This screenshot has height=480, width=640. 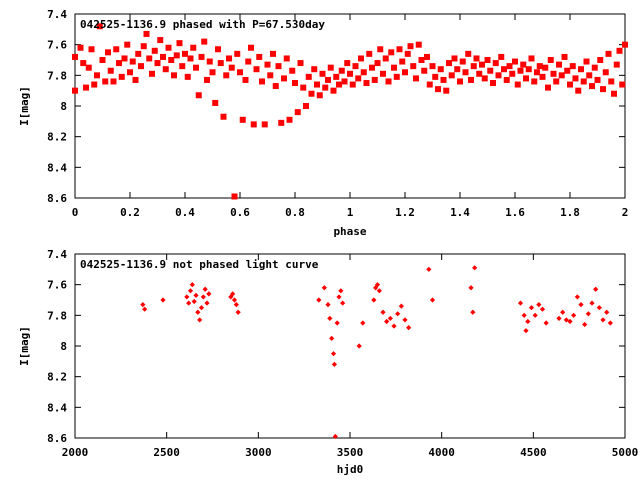 What do you see at coordinates (57, 377) in the screenshot?
I see `y-tick-label: 8.2` at bounding box center [57, 377].